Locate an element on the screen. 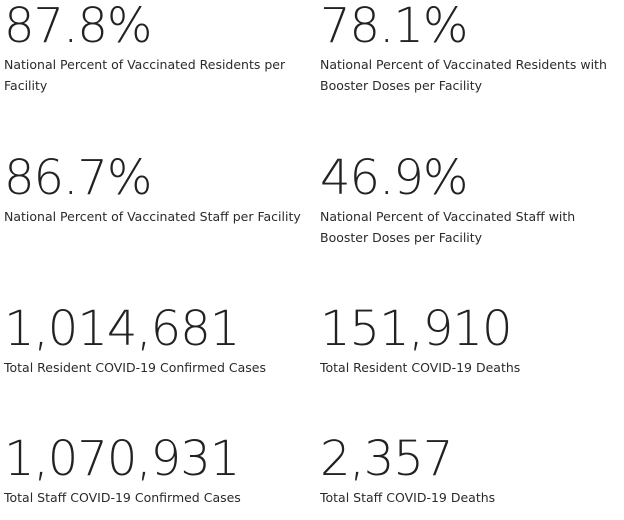 This screenshot has width=624, height=520. stat-value: 1,014,681 is located at coordinates (122, 329).